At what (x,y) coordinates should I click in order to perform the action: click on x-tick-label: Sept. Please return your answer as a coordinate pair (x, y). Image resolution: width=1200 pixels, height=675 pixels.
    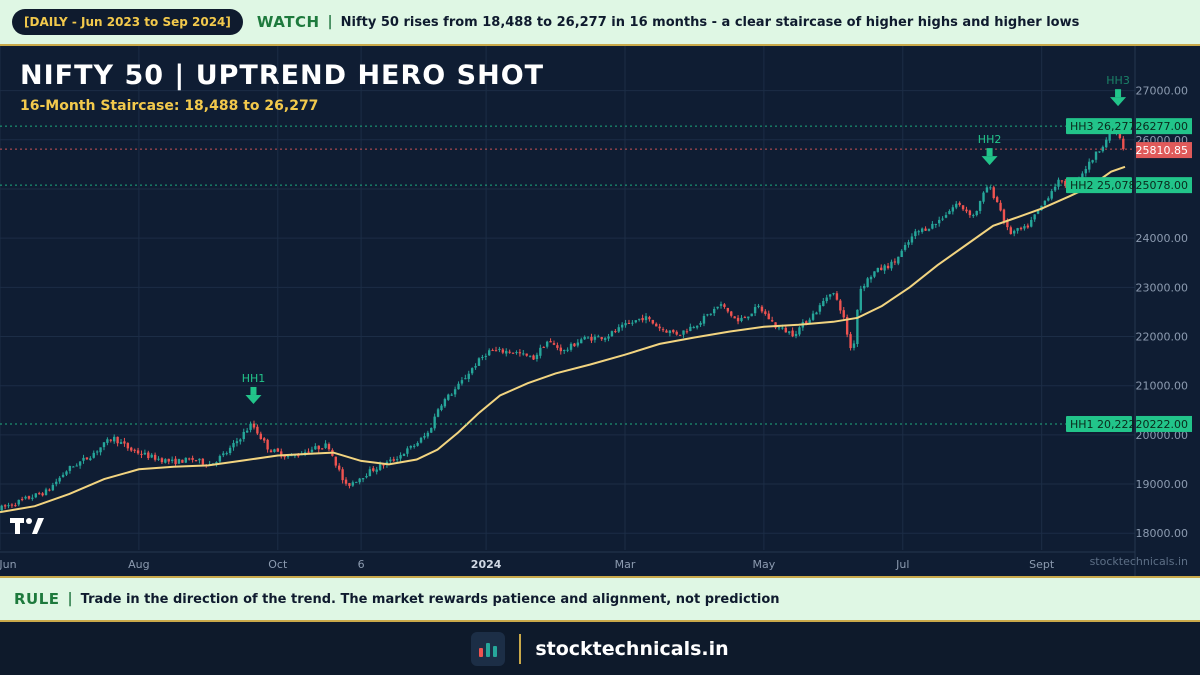
    Looking at the image, I should click on (1042, 564).